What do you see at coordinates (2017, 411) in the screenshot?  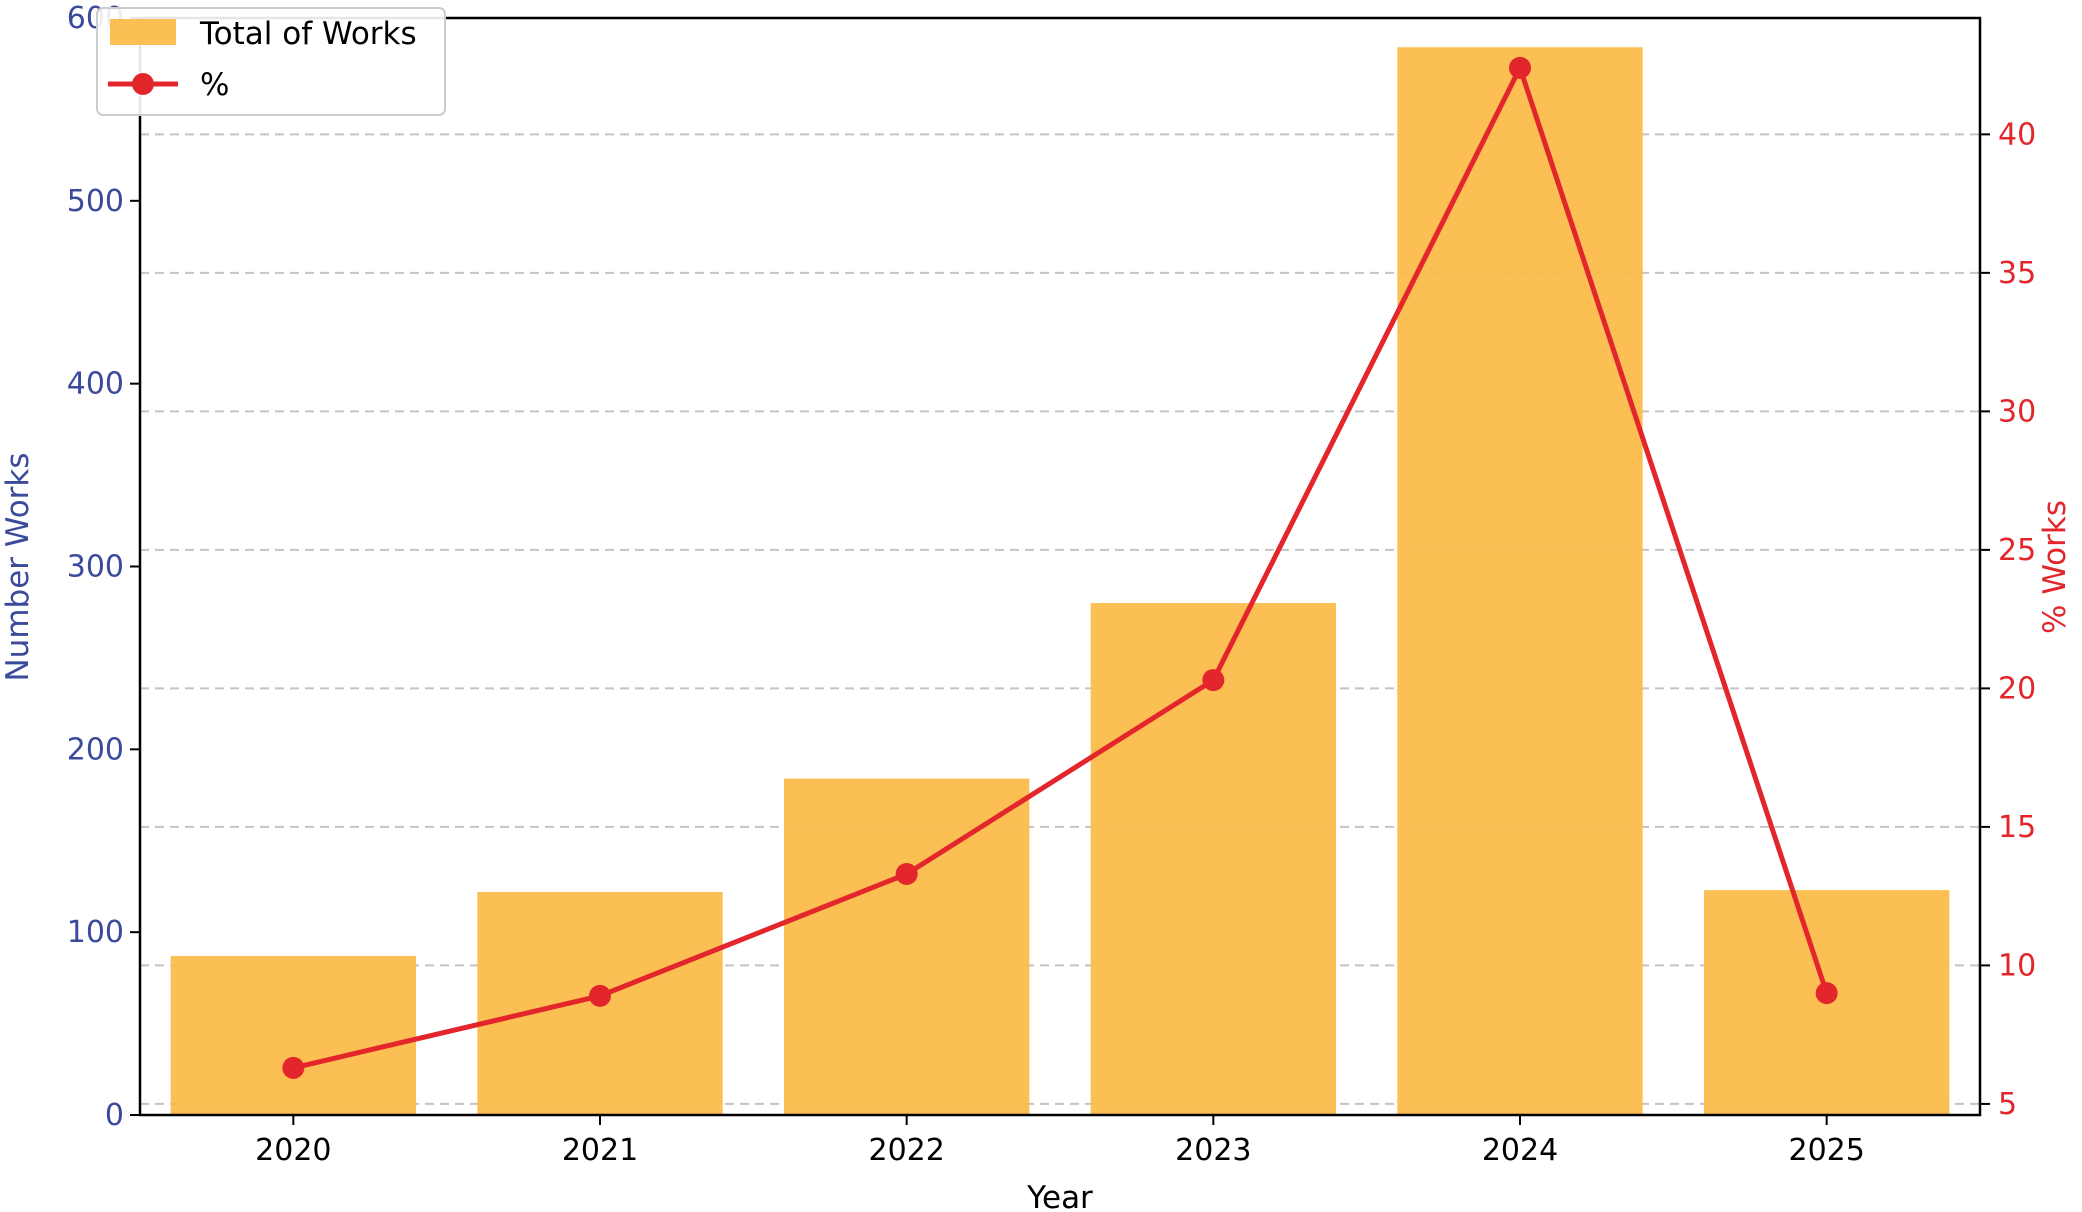 I see `right-tick-label-30: 30` at bounding box center [2017, 411].